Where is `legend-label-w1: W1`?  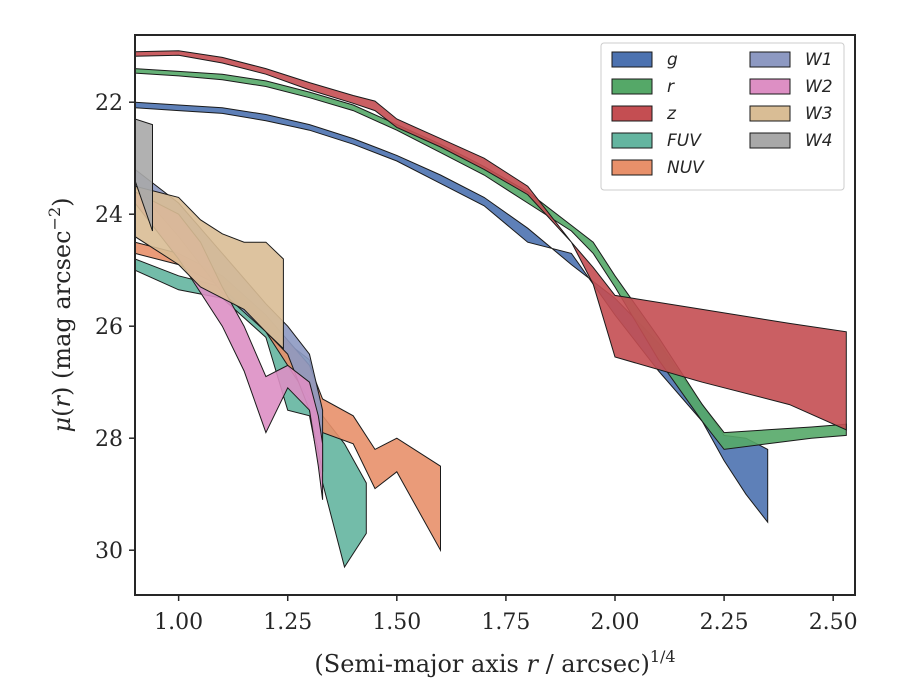 legend-label-w1: W1 is located at coordinates (819, 60).